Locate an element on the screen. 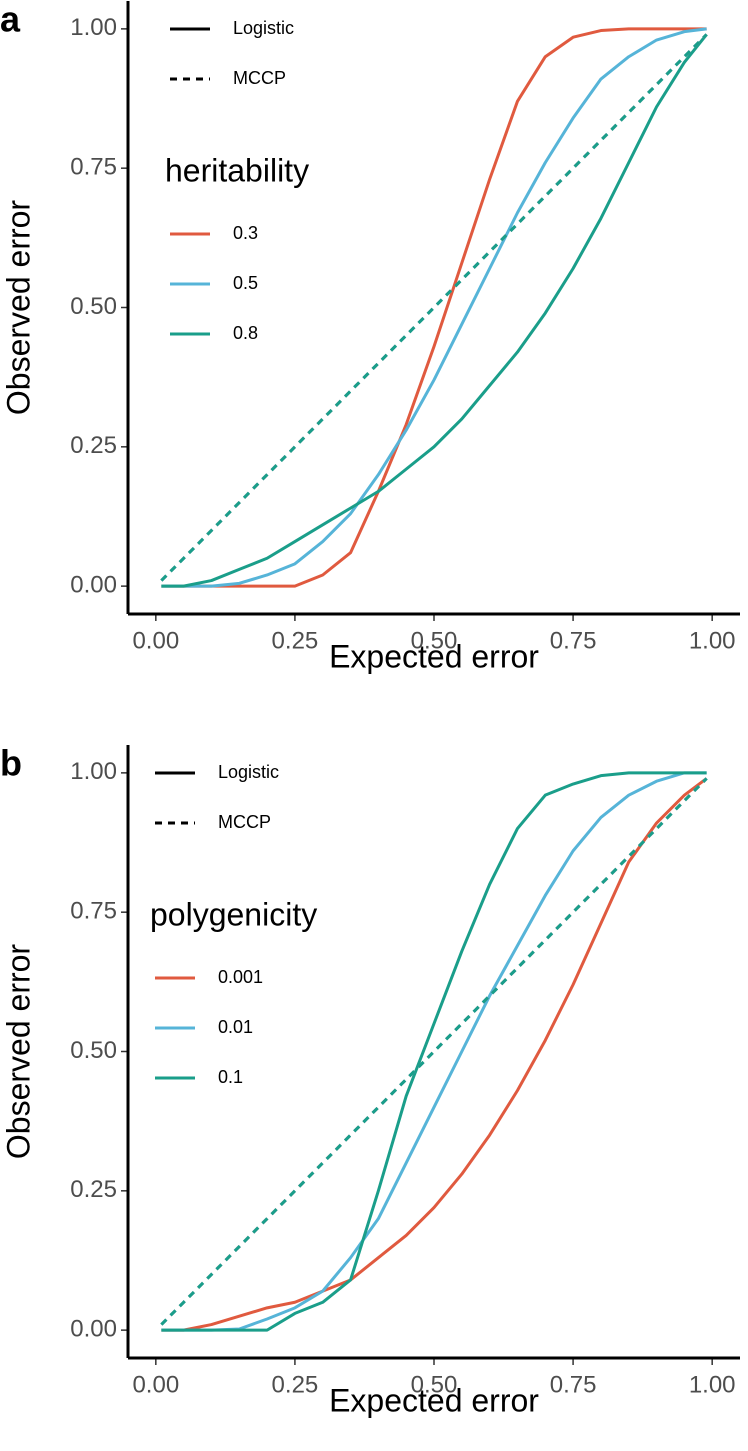  legend-label: 0.5 is located at coordinates (245, 283).